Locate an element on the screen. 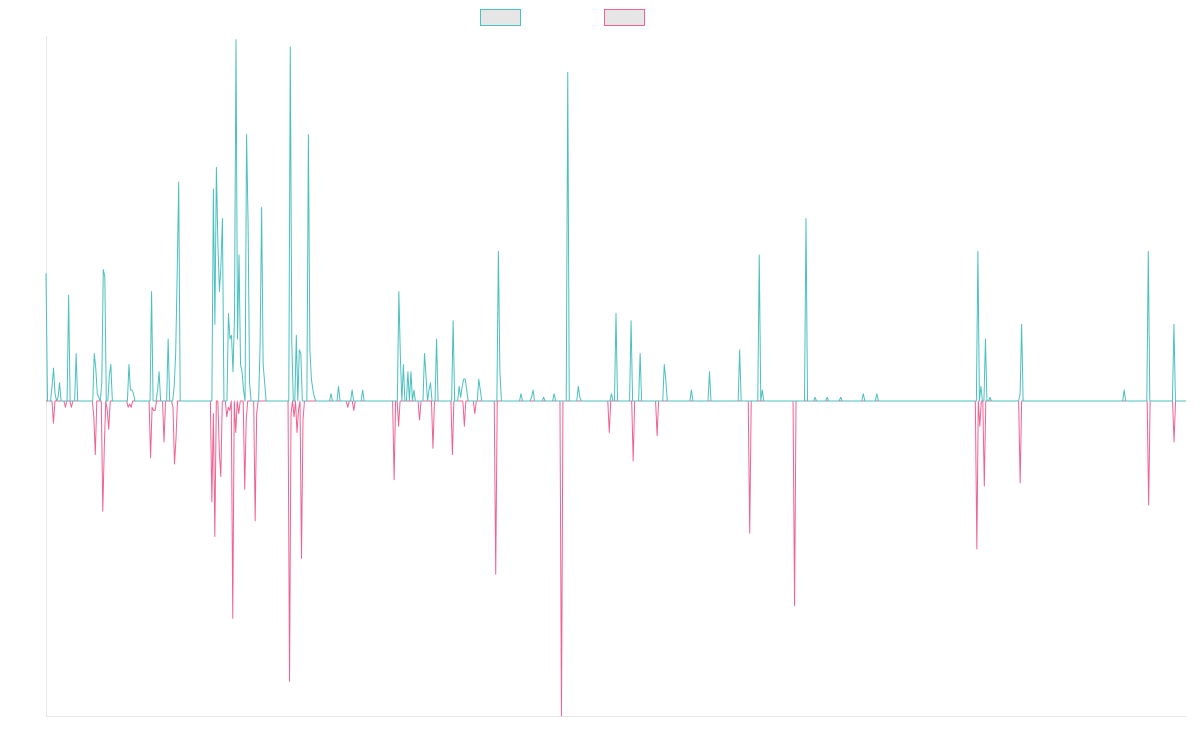  legend is located at coordinates (562, 17).